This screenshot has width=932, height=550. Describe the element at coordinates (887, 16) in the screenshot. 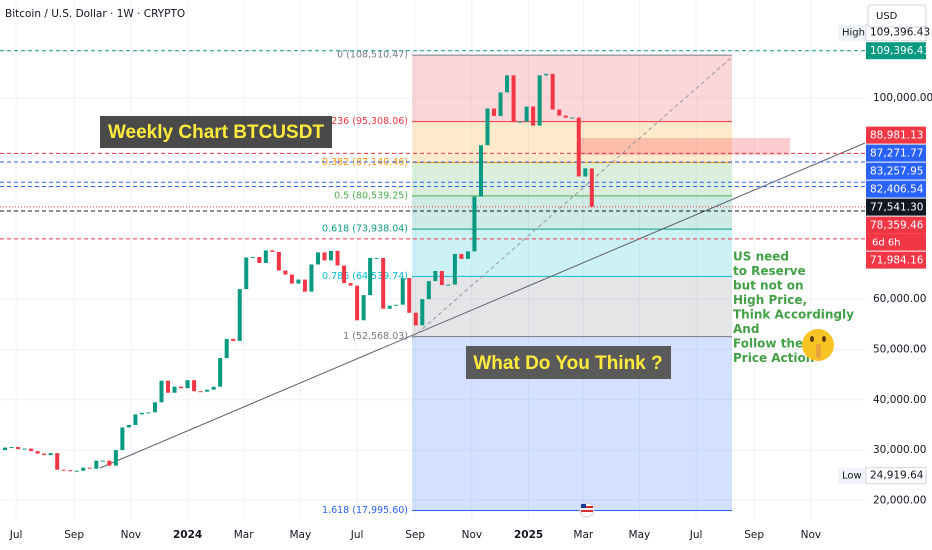

I see `currency: USD` at that location.